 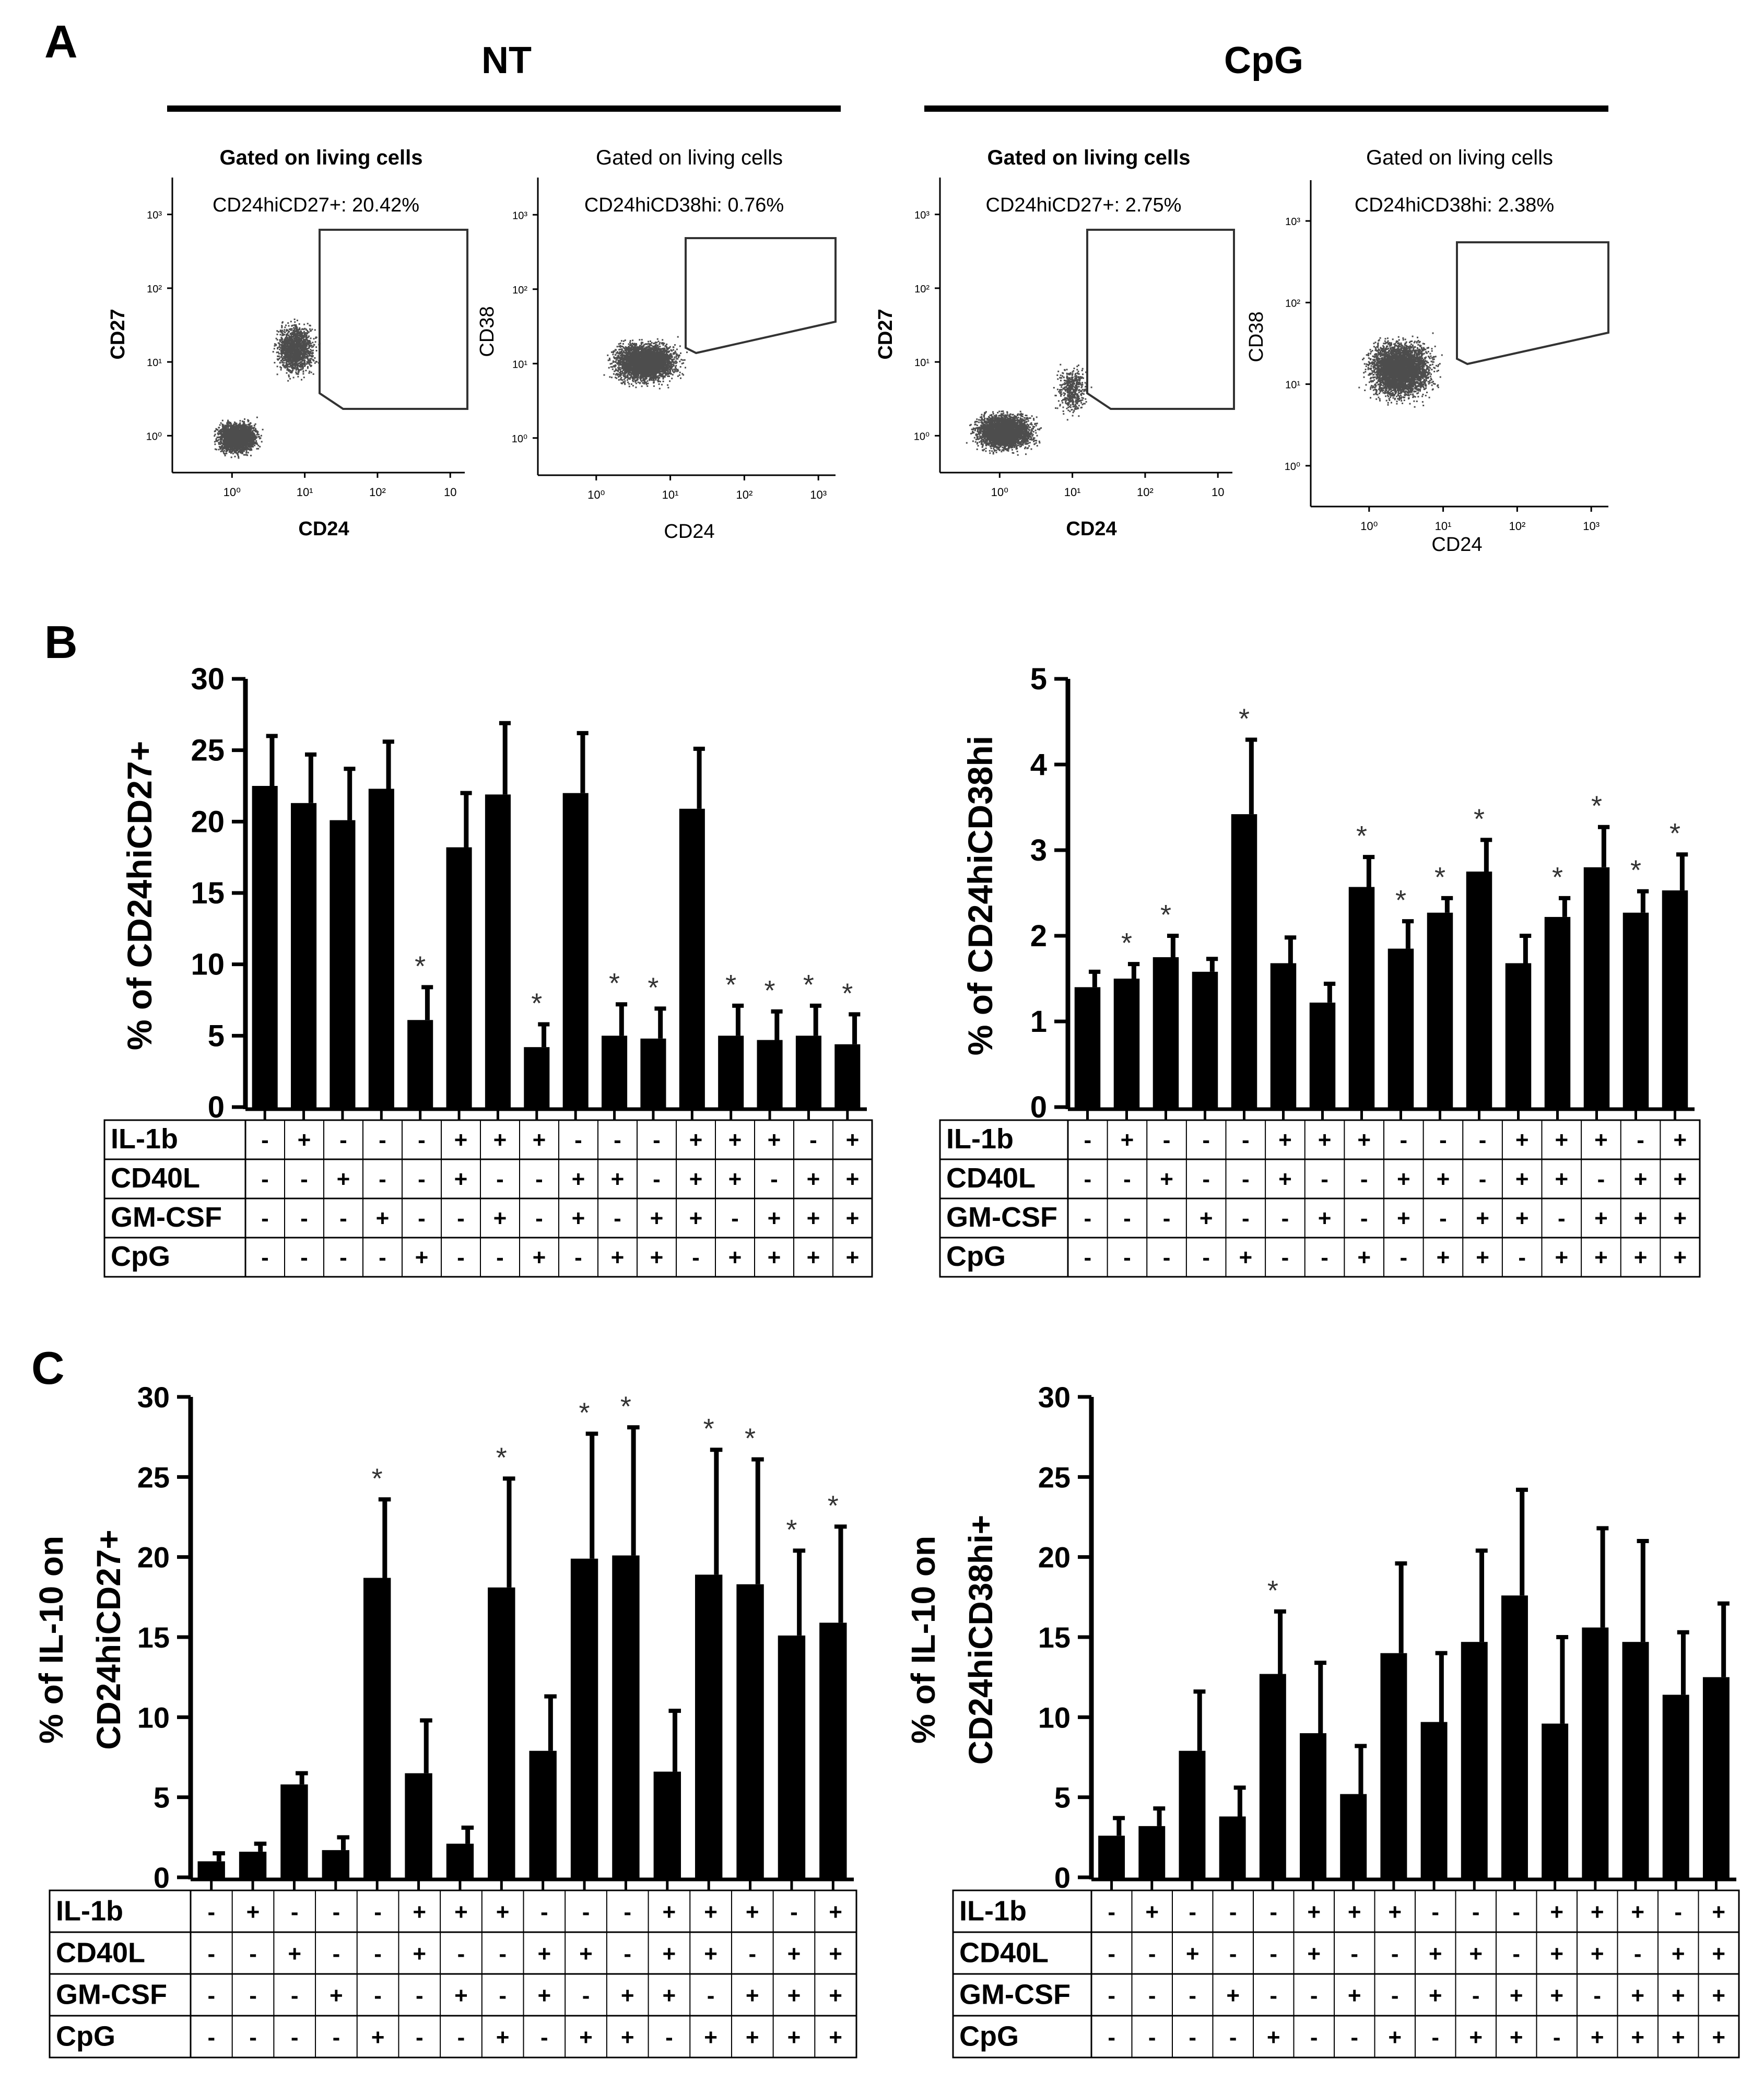 I want to click on flow-y-tick-label: 10⁰, so click(x=1292, y=467).